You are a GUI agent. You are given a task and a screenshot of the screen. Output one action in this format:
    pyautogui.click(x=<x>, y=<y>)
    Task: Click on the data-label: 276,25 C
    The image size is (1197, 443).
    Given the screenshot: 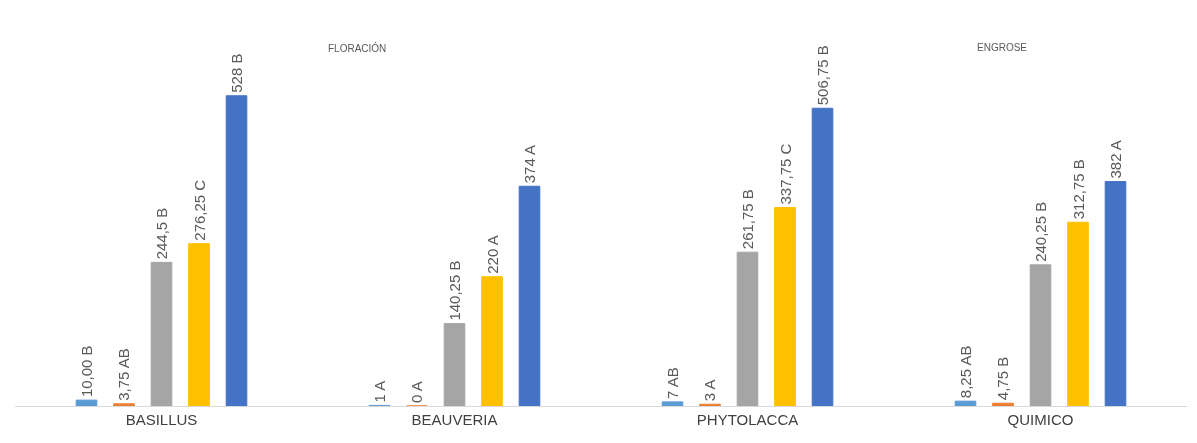 What is the action you would take?
    pyautogui.click(x=199, y=210)
    